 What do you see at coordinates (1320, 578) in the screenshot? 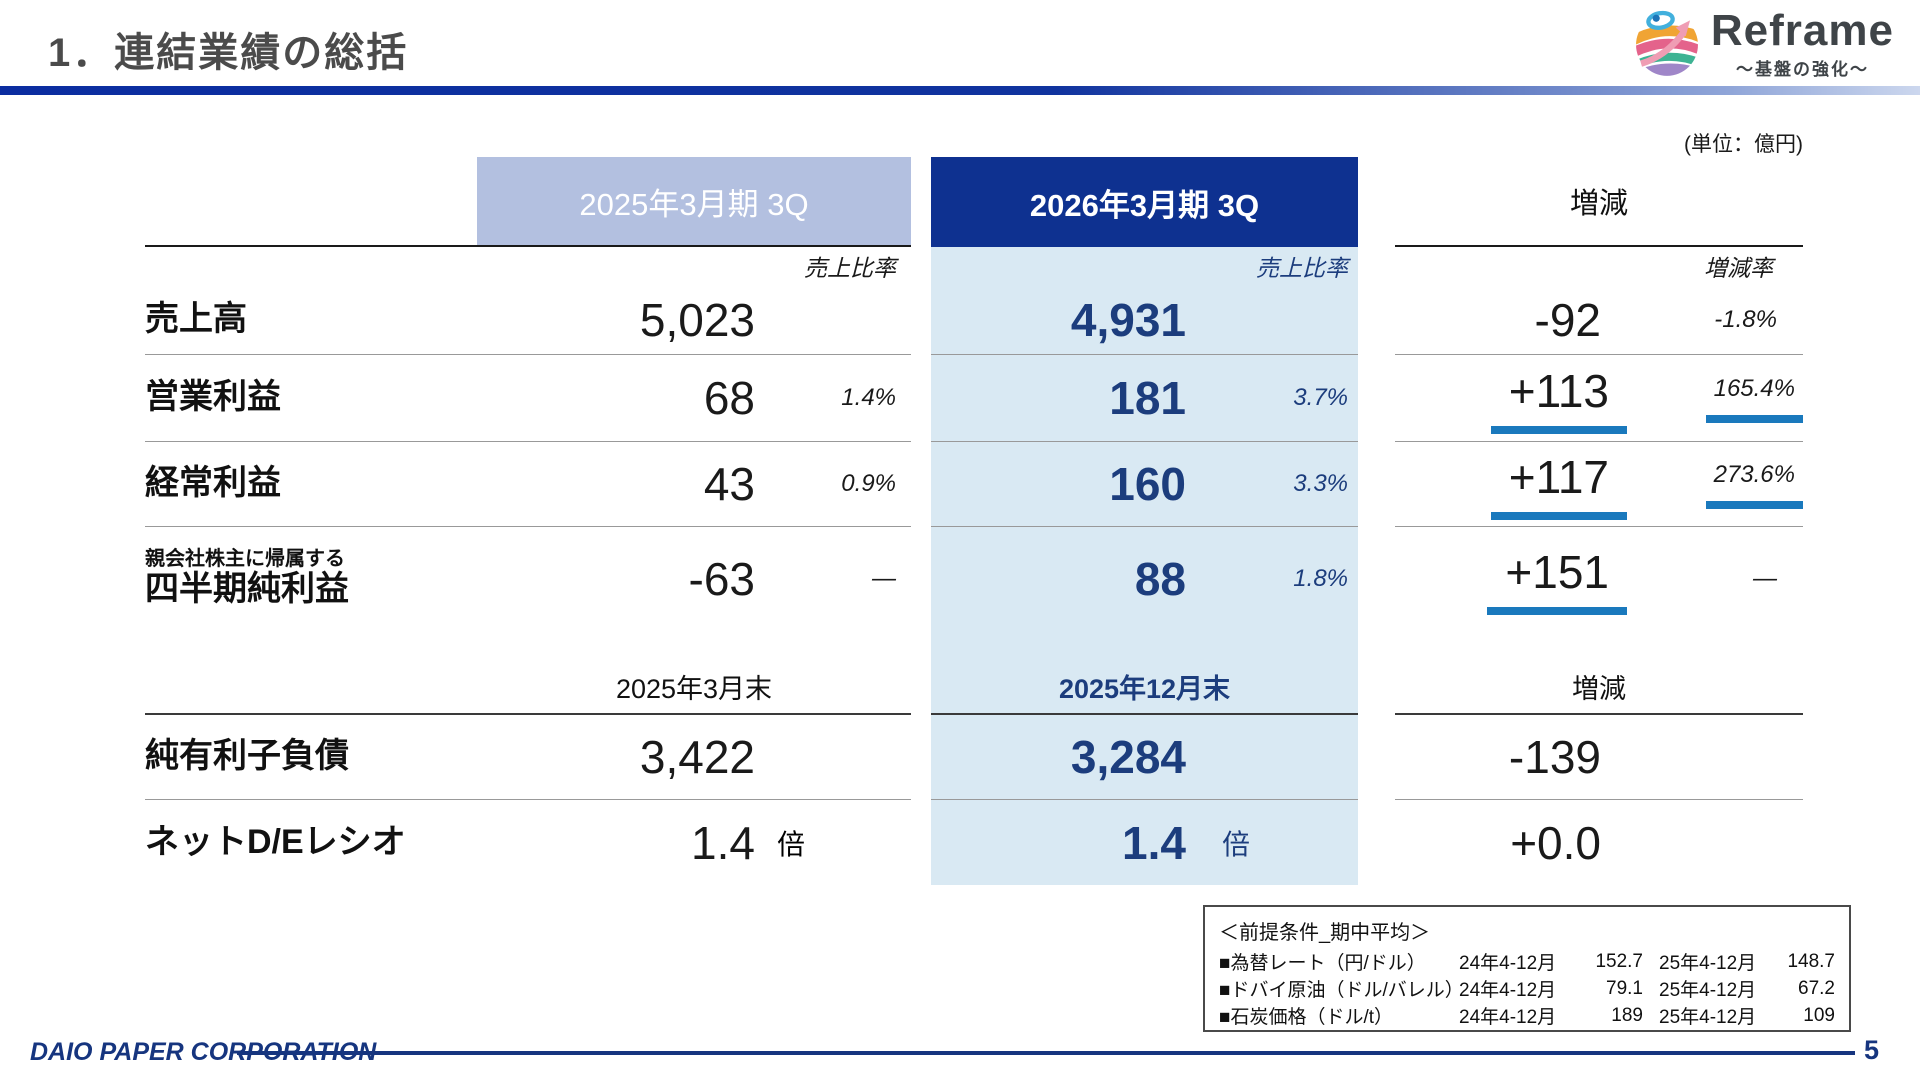
I see `curr-ratio: 1.8%` at bounding box center [1320, 578].